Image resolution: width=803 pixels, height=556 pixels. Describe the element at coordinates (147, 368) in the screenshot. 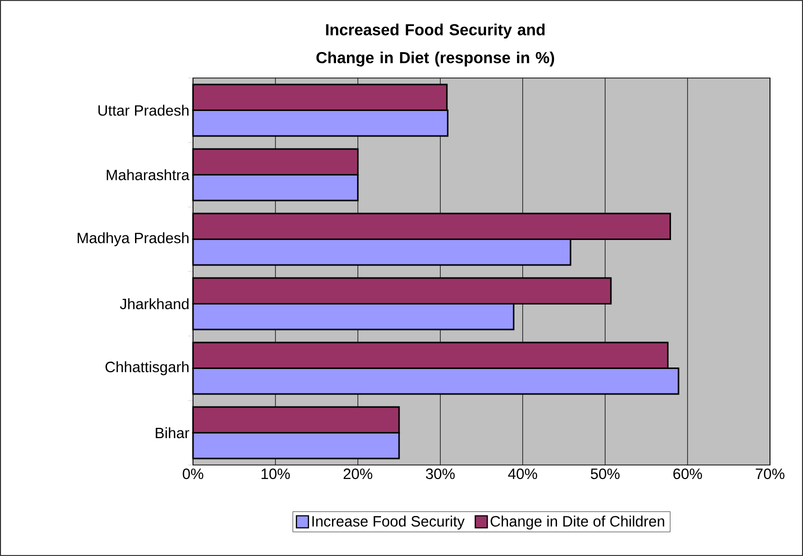

I see `y-tick-label: Chhattisgarh` at that location.